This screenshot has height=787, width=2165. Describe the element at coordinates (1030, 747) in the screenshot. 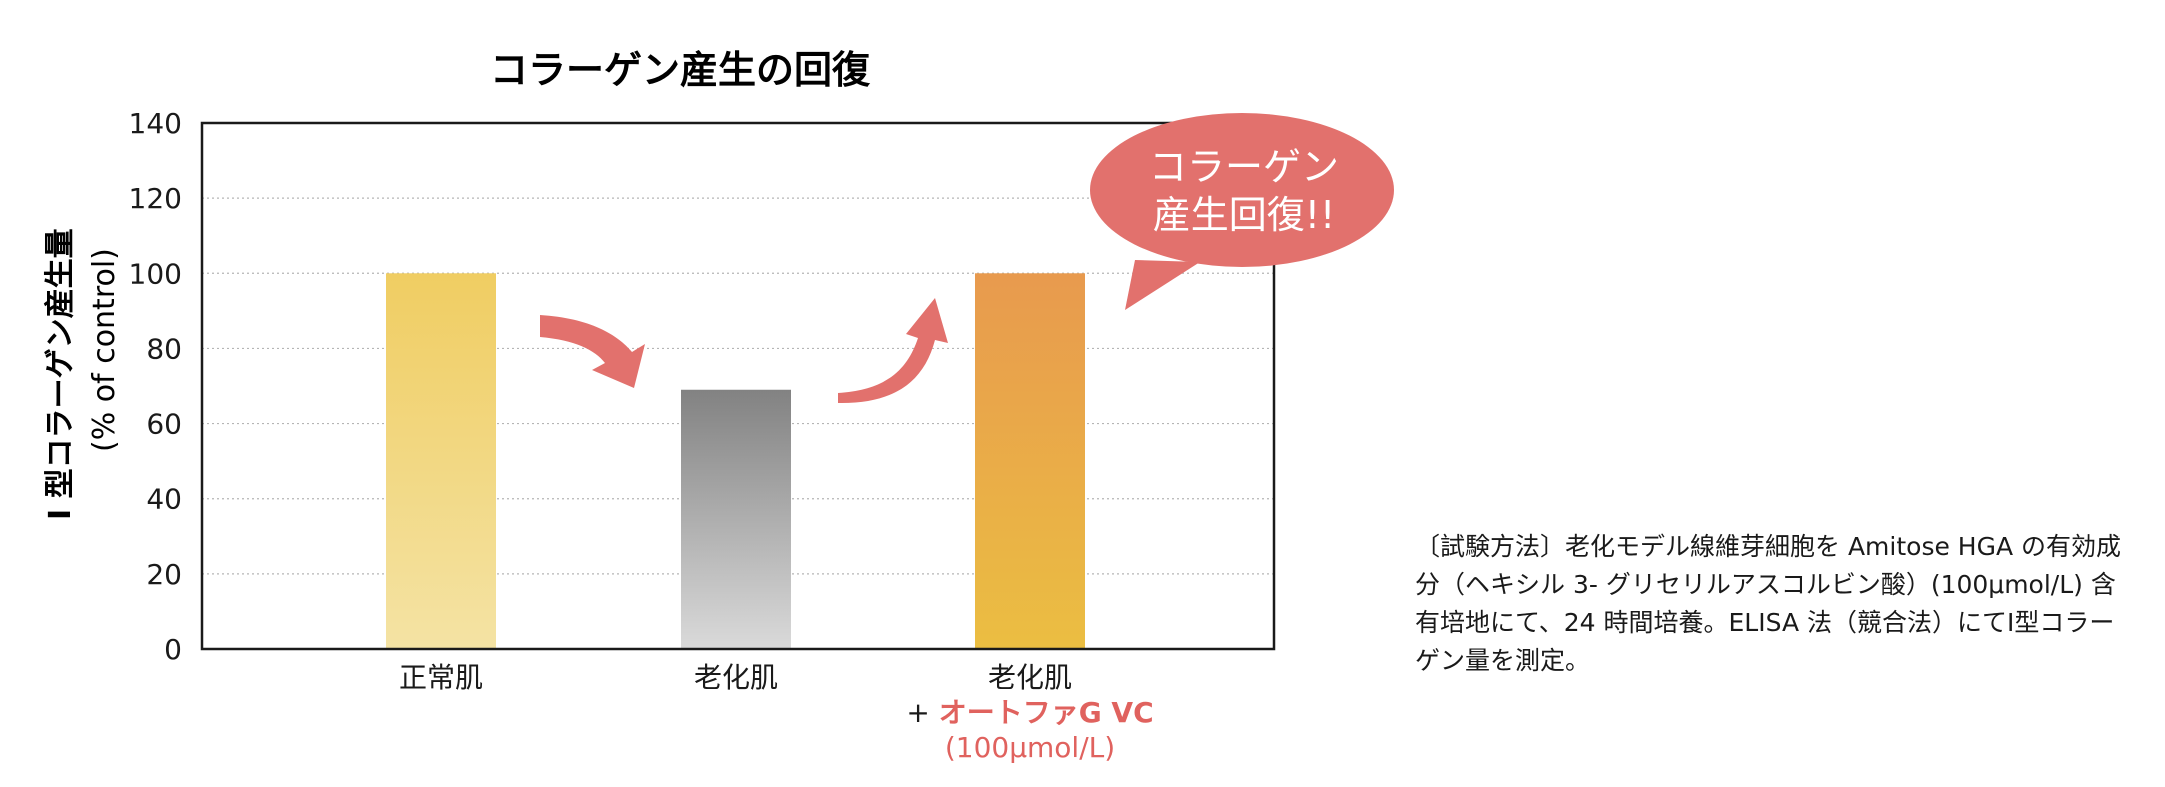

I see `x-tick-label-dose: (100μmol/L)` at that location.